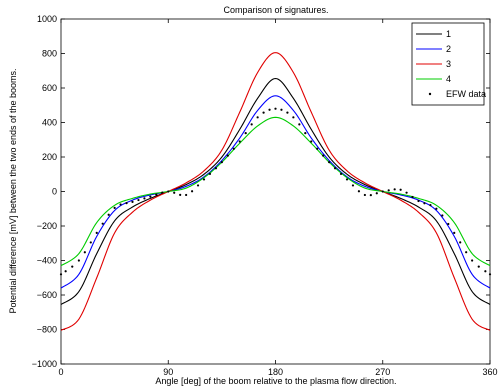  Describe the element at coordinates (47, 330) in the screenshot. I see `y-tick-label: −800` at that location.